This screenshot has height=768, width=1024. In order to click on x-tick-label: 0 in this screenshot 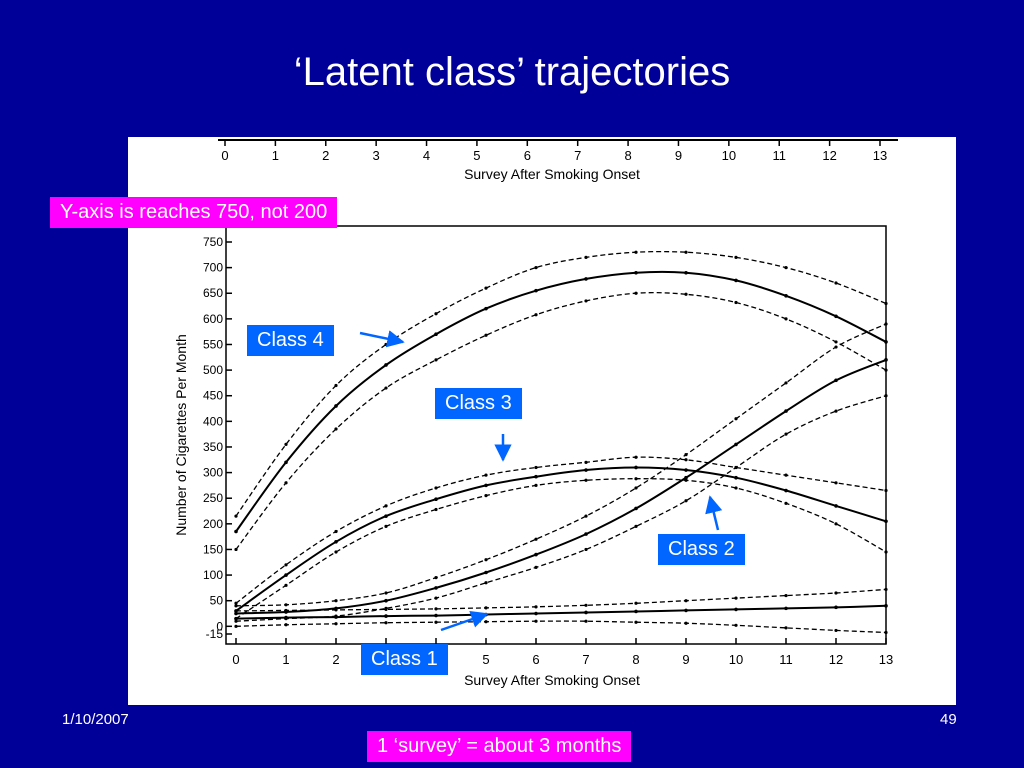, I will do `click(235, 659)`.